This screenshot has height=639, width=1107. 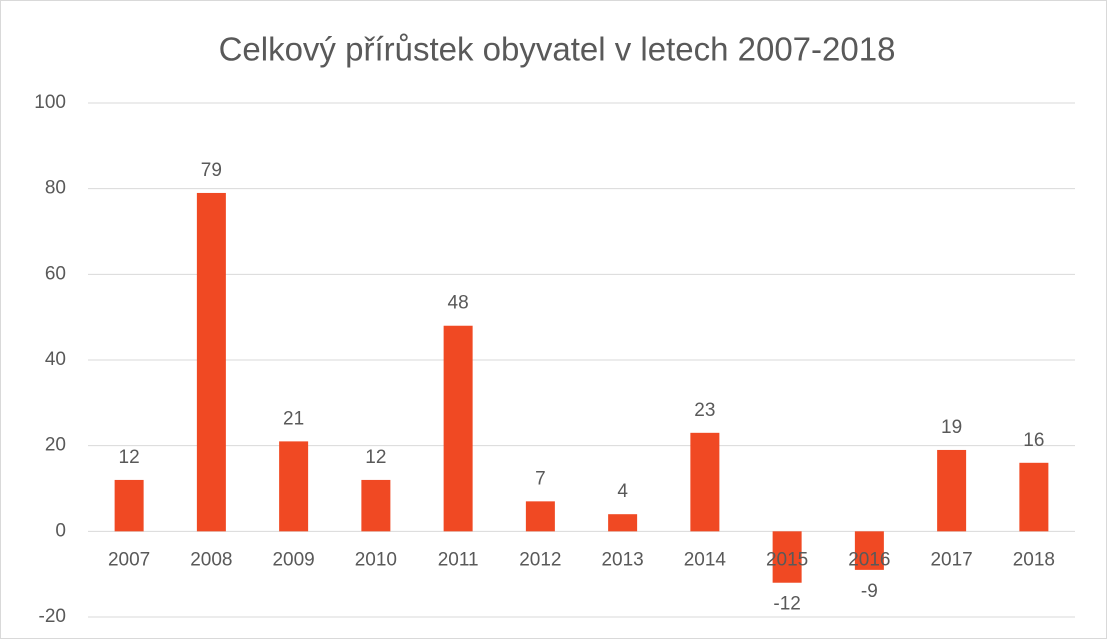 What do you see at coordinates (55, 188) in the screenshot?
I see `y-tick-label: 80` at bounding box center [55, 188].